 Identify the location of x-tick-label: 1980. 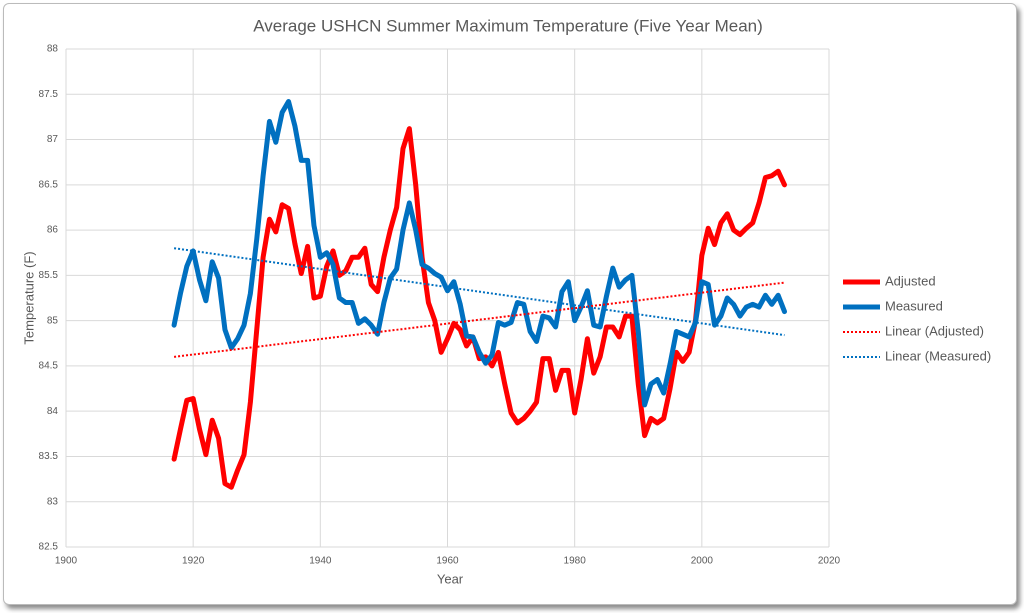
(575, 561).